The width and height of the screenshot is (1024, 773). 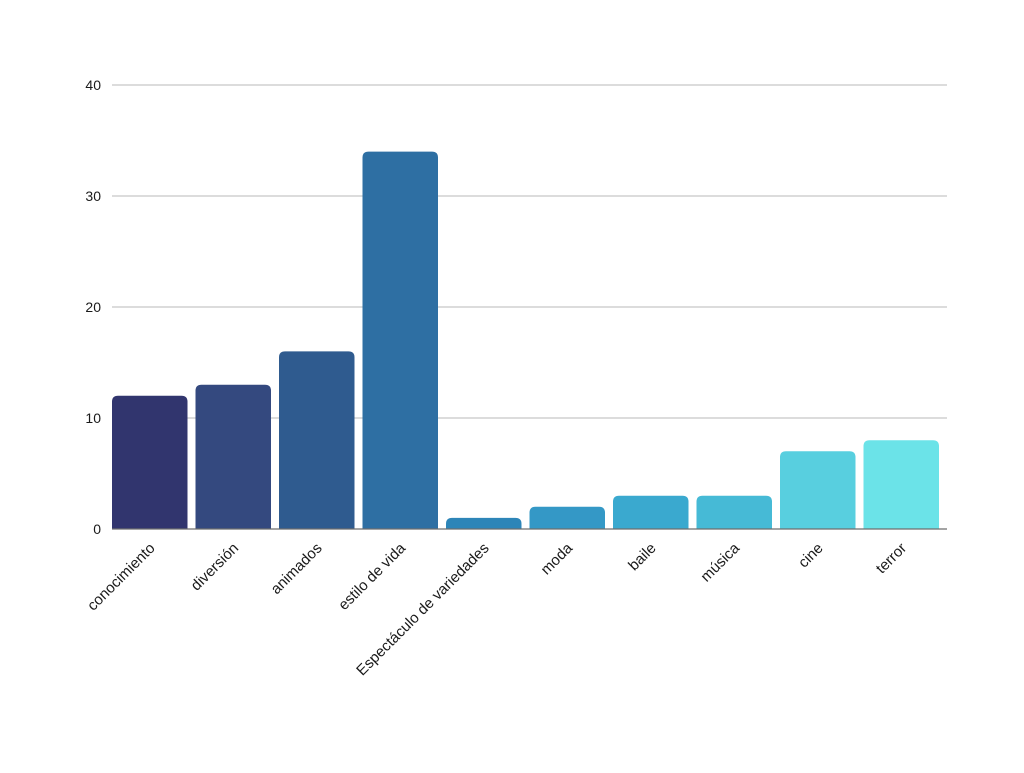 I want to click on x-tick-label: terror, so click(x=891, y=558).